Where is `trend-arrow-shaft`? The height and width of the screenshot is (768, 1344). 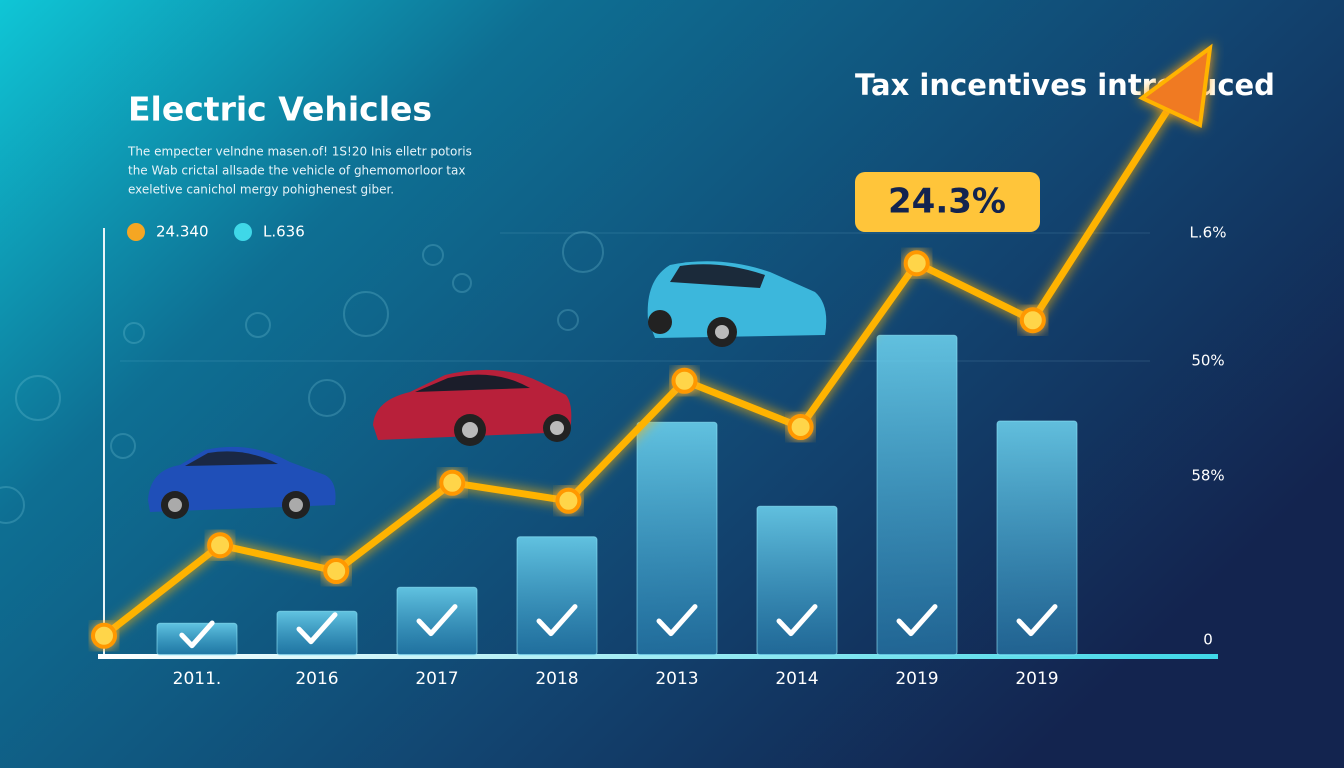 trend-arrow-shaft is located at coordinates (1112, 196).